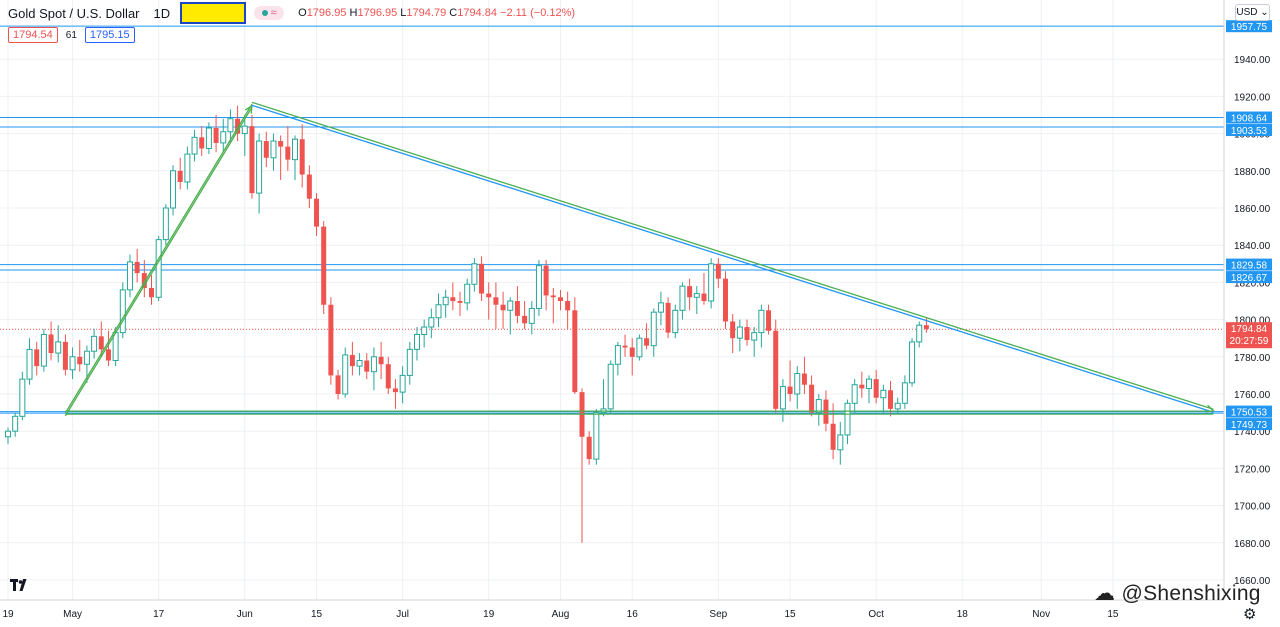 The width and height of the screenshot is (1280, 627). Describe the element at coordinates (1249, 329) in the screenshot. I see `current-price-label: 1794.84` at that location.